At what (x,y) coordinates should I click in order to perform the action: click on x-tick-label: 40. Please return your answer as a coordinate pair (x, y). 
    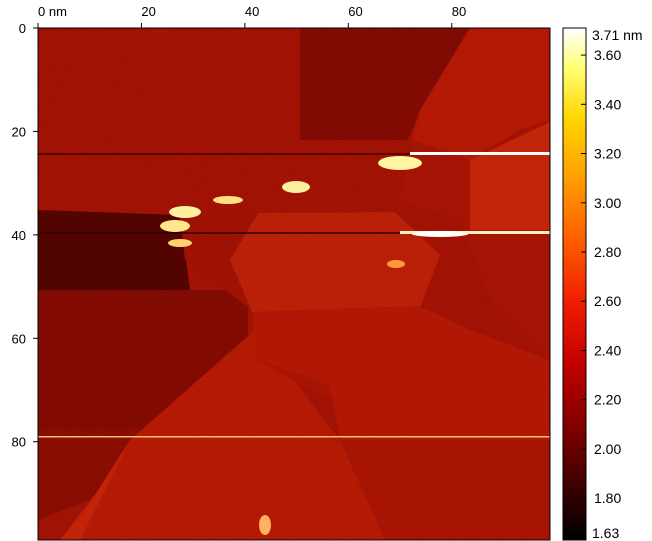
    Looking at the image, I should click on (252, 11).